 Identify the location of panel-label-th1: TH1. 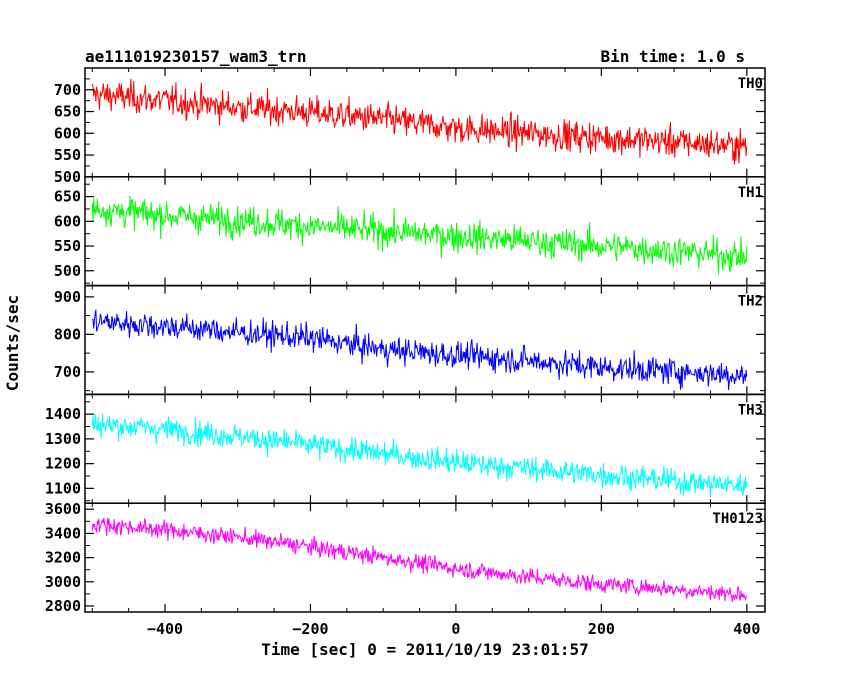
(750, 193).